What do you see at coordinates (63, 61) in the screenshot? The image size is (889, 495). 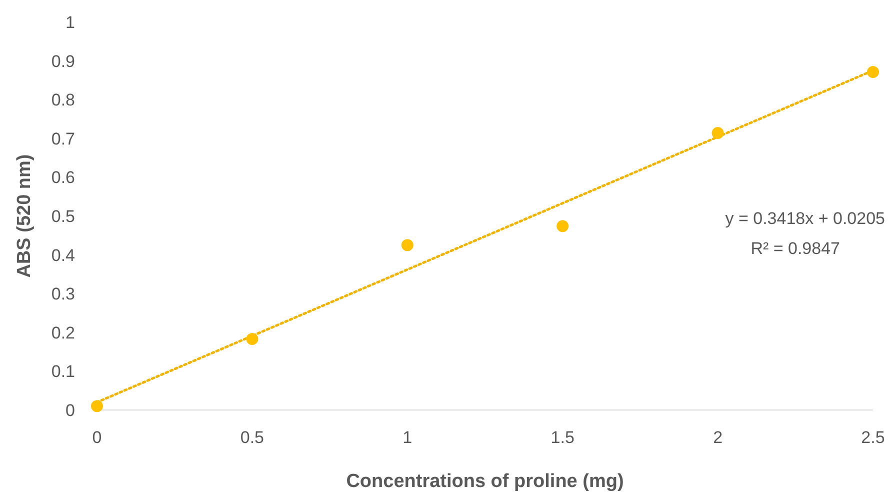 I see `y-tick-label: 0.9` at bounding box center [63, 61].